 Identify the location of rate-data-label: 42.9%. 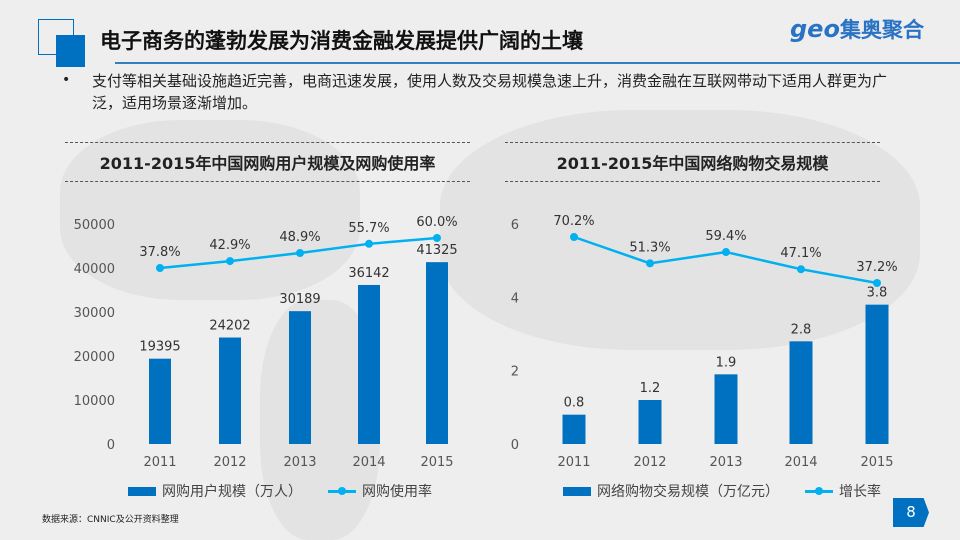
(229, 245).